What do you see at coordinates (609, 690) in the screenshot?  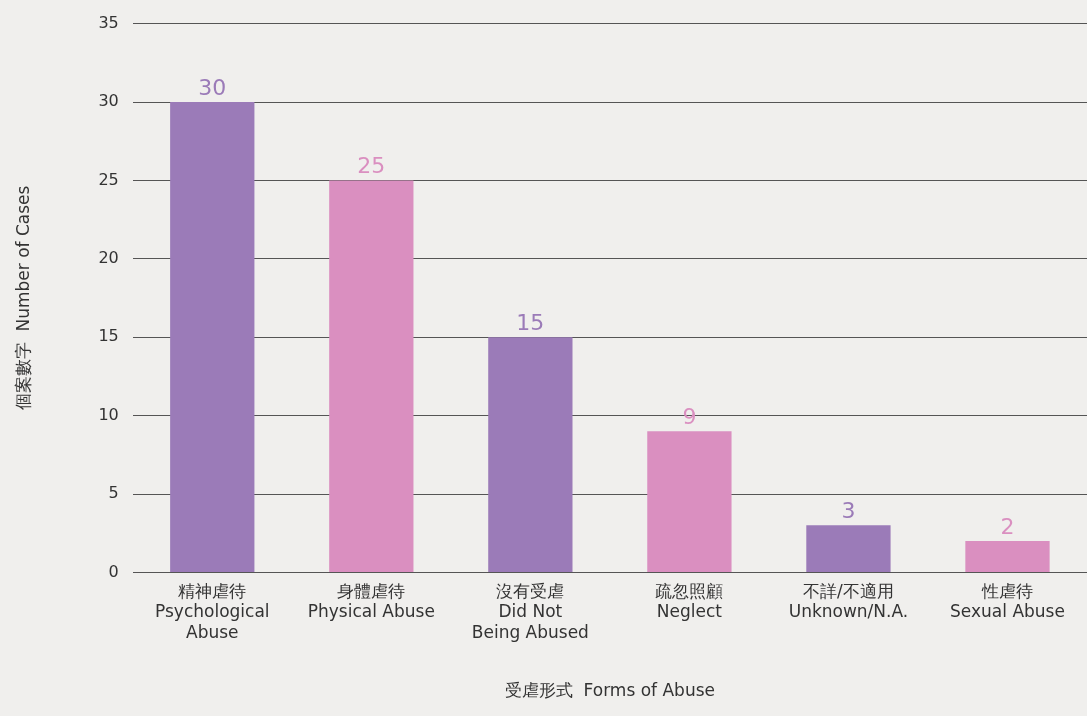 I see `x-axis-title: 受虐形式 Forms of Abuse` at bounding box center [609, 690].